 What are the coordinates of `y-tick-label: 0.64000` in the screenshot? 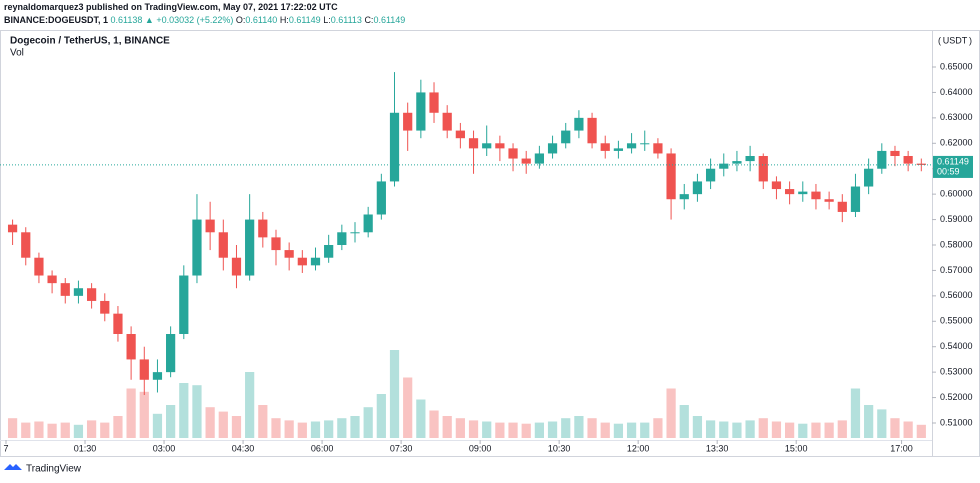 It's located at (956, 92).